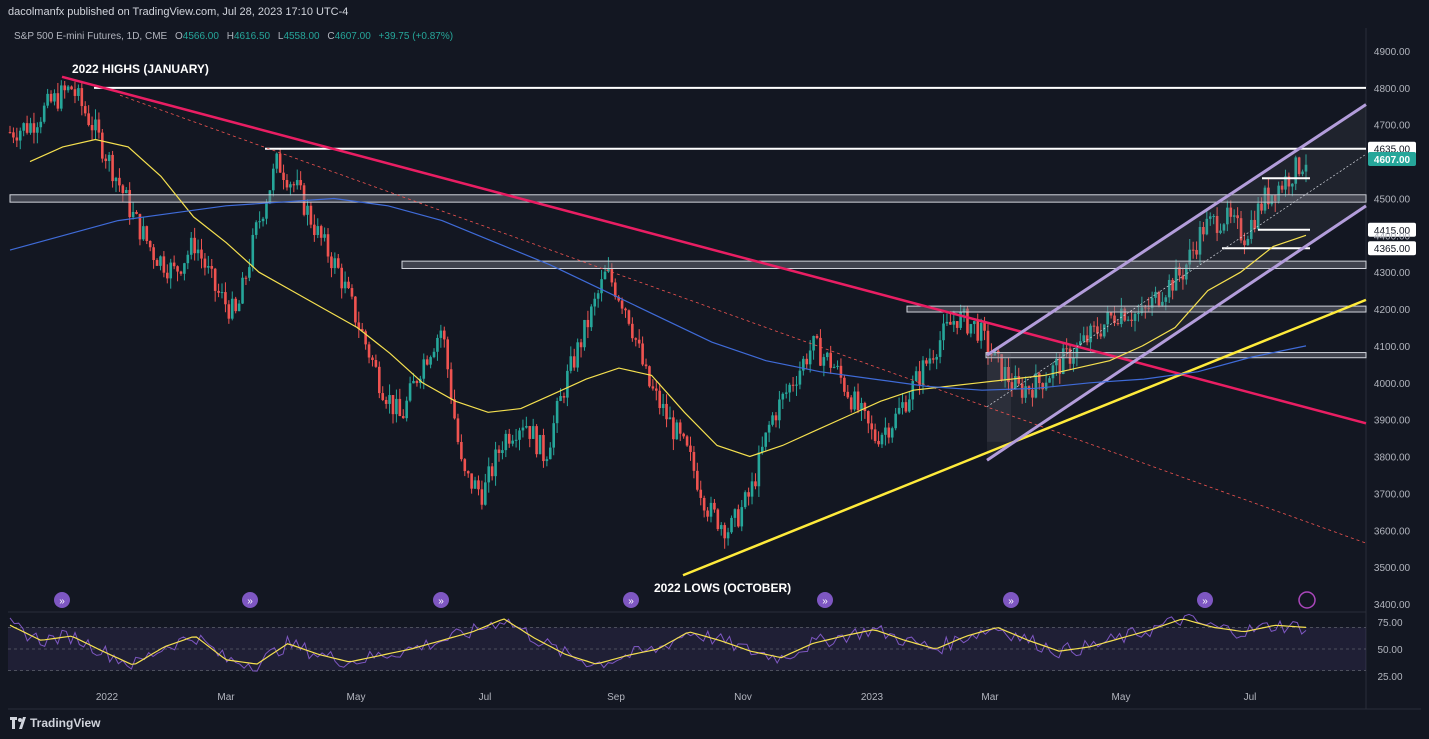 This screenshot has height=739, width=1429. What do you see at coordinates (1307, 600) in the screenshot?
I see `lightning-icon` at bounding box center [1307, 600].